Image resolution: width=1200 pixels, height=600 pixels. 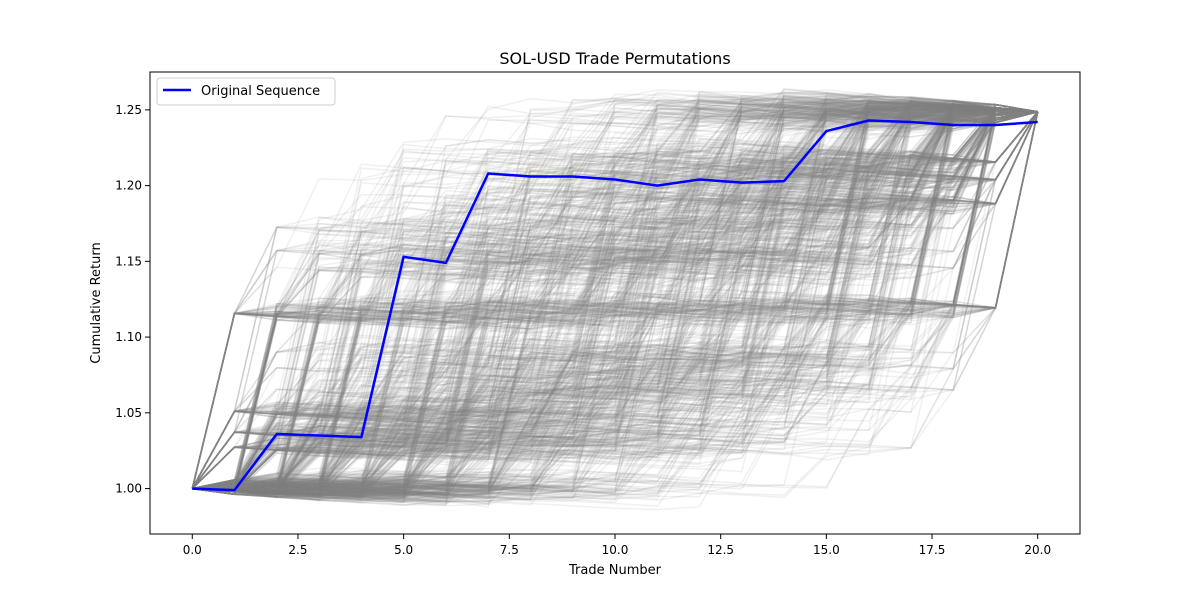 I want to click on y-axis-label: Cumulative Return, so click(x=96, y=302).